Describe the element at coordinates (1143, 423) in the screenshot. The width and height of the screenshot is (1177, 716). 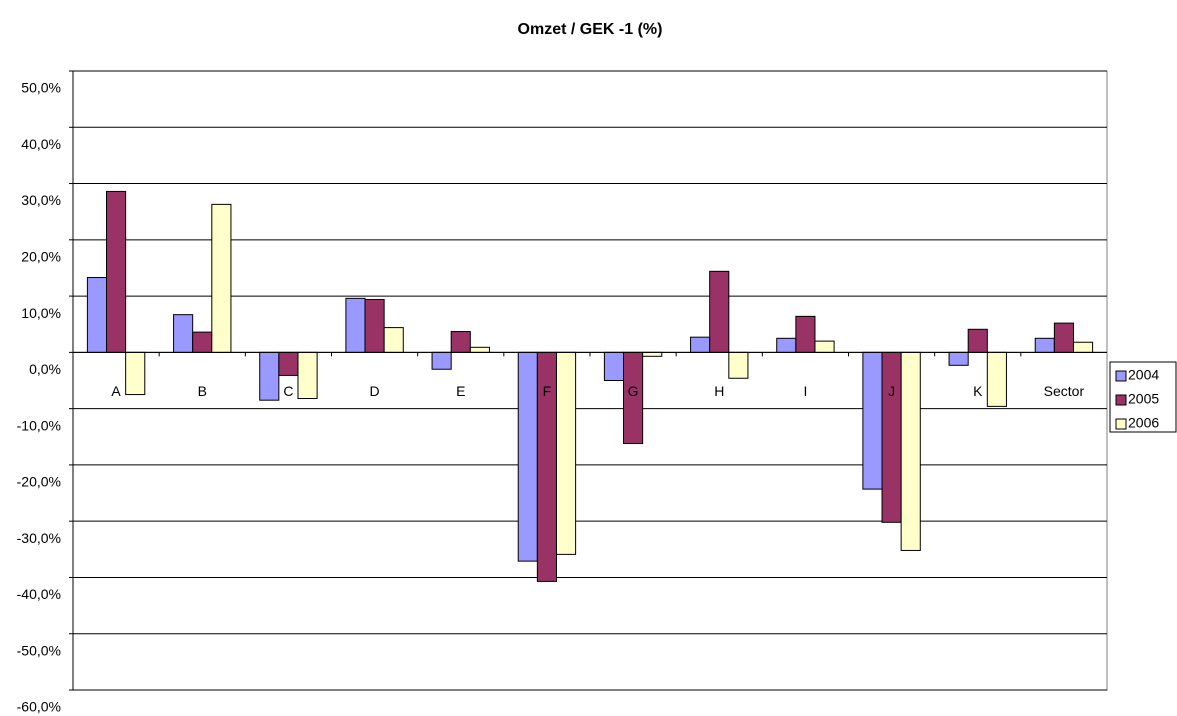
I see `legend-label: 2006` at that location.